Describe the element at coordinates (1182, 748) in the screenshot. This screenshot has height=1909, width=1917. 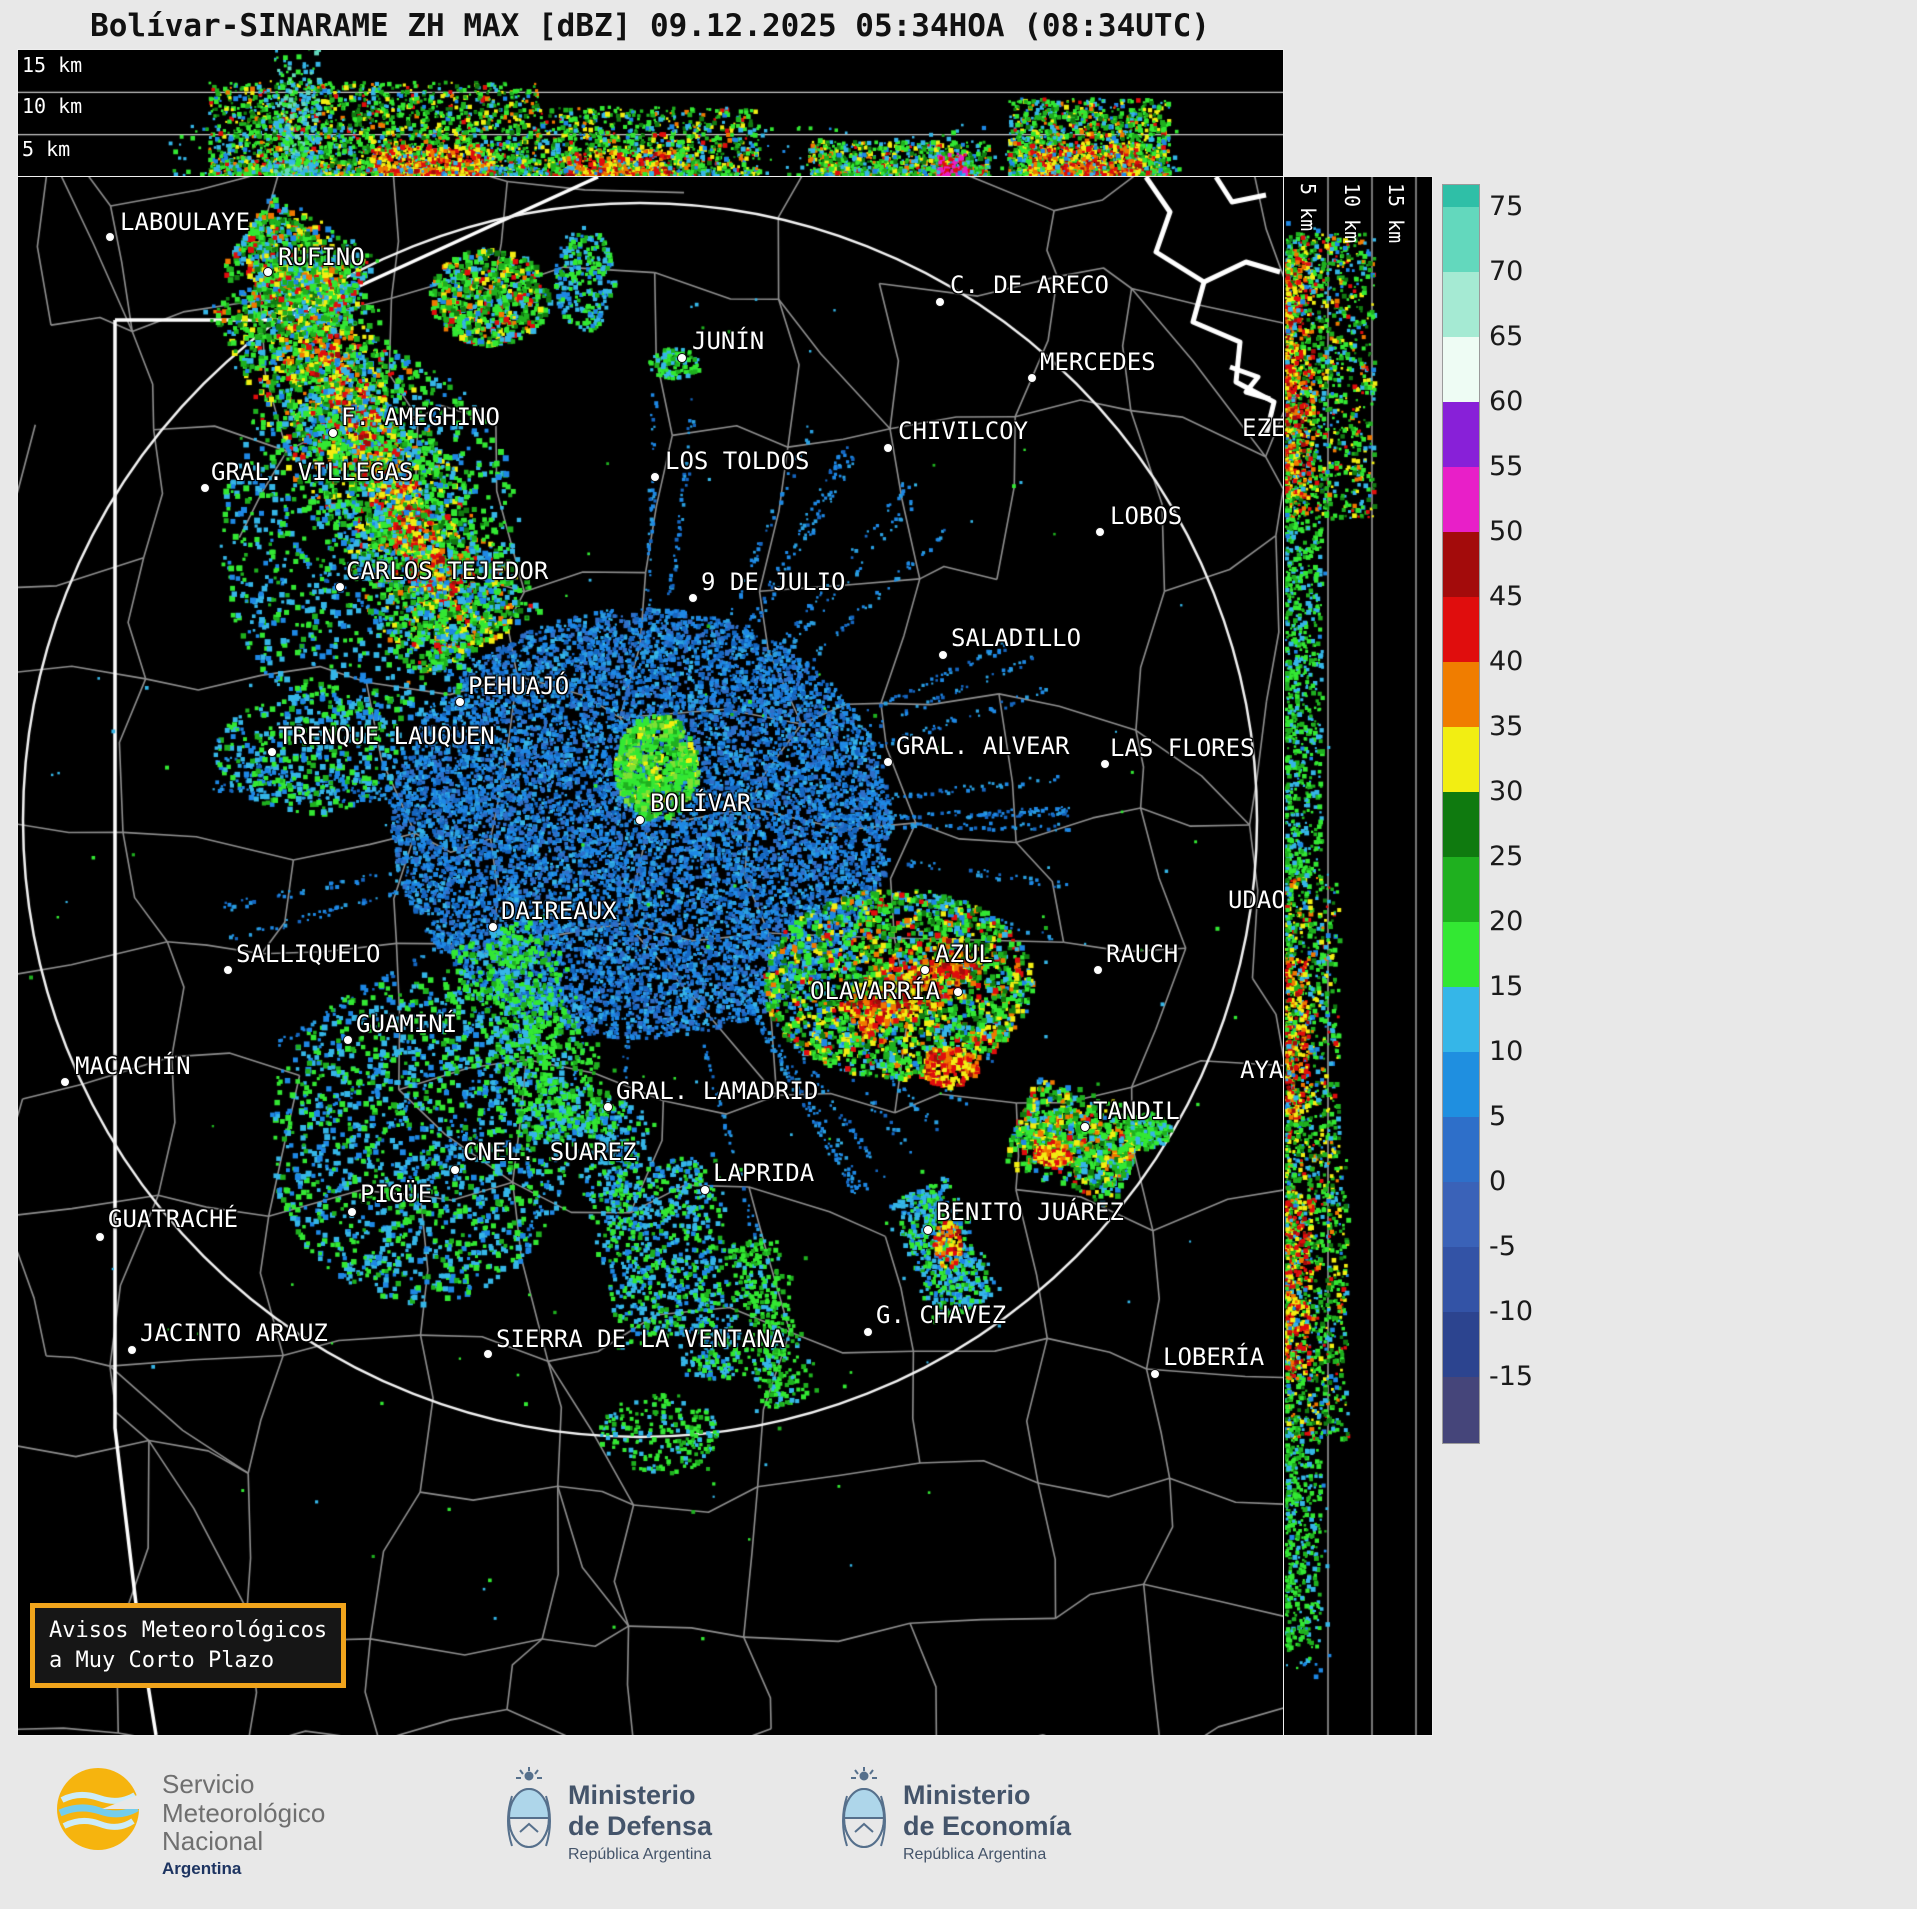
I see `city-label: LAS FLORES` at that location.